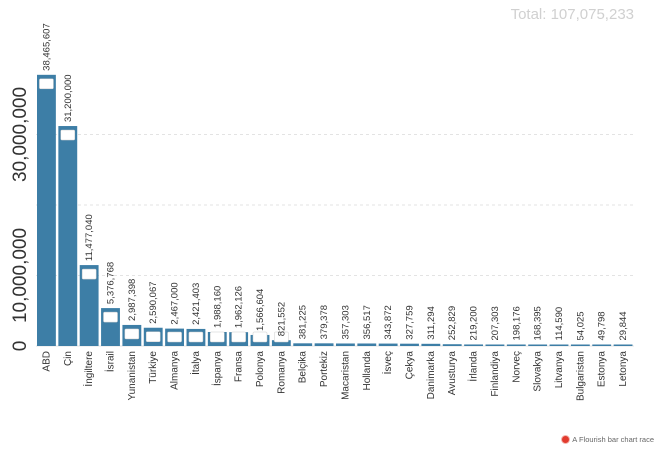 The height and width of the screenshot is (452, 670). What do you see at coordinates (238, 337) in the screenshot?
I see `france-flag-icon` at bounding box center [238, 337].